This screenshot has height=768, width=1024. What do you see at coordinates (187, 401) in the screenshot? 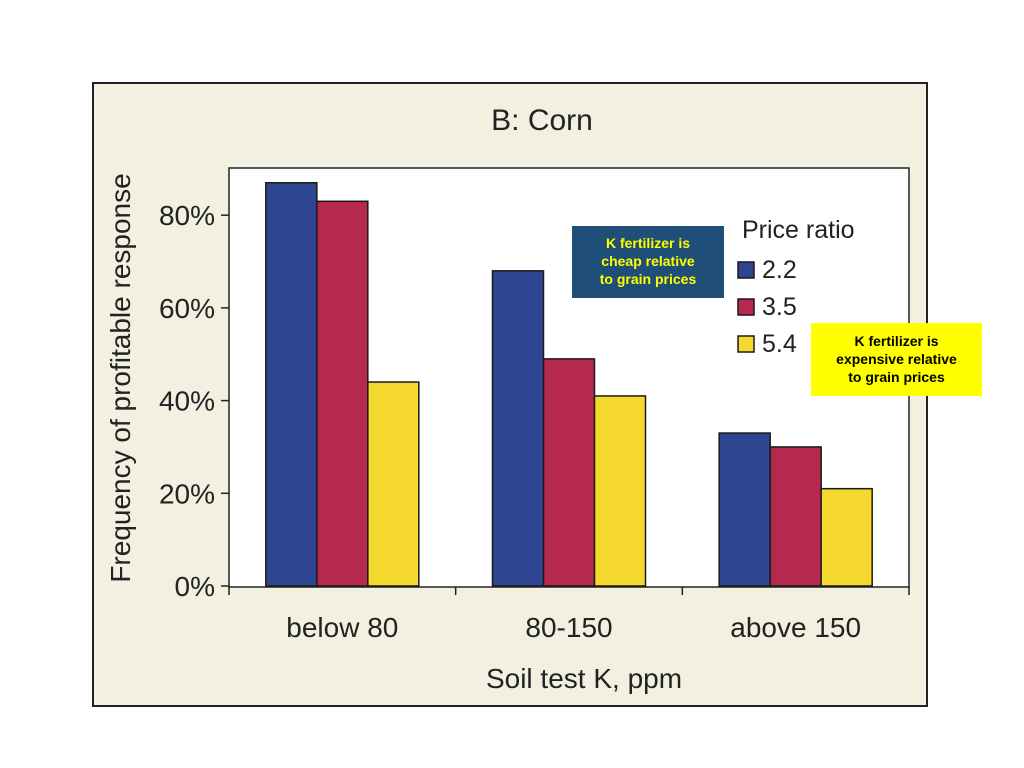
I see `y-tick-label: 40%` at bounding box center [187, 401].